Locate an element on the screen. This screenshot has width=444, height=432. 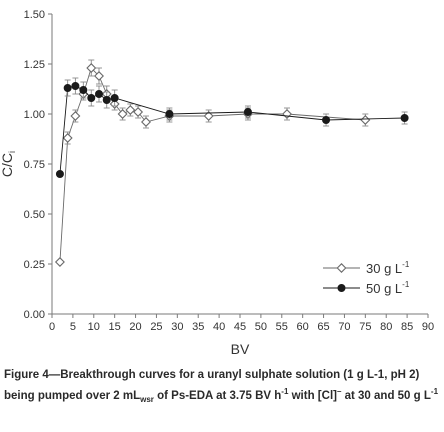
y-axis-title-subscript: i is located at coordinates (12, 152).